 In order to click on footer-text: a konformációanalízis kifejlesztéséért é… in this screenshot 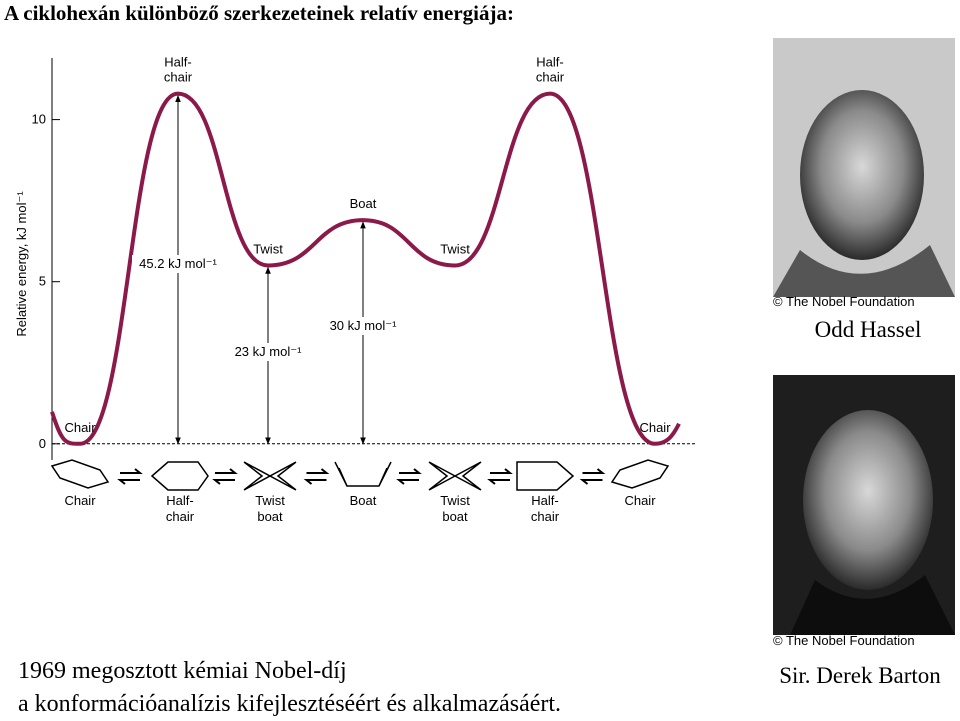, I will do `click(289, 704)`.